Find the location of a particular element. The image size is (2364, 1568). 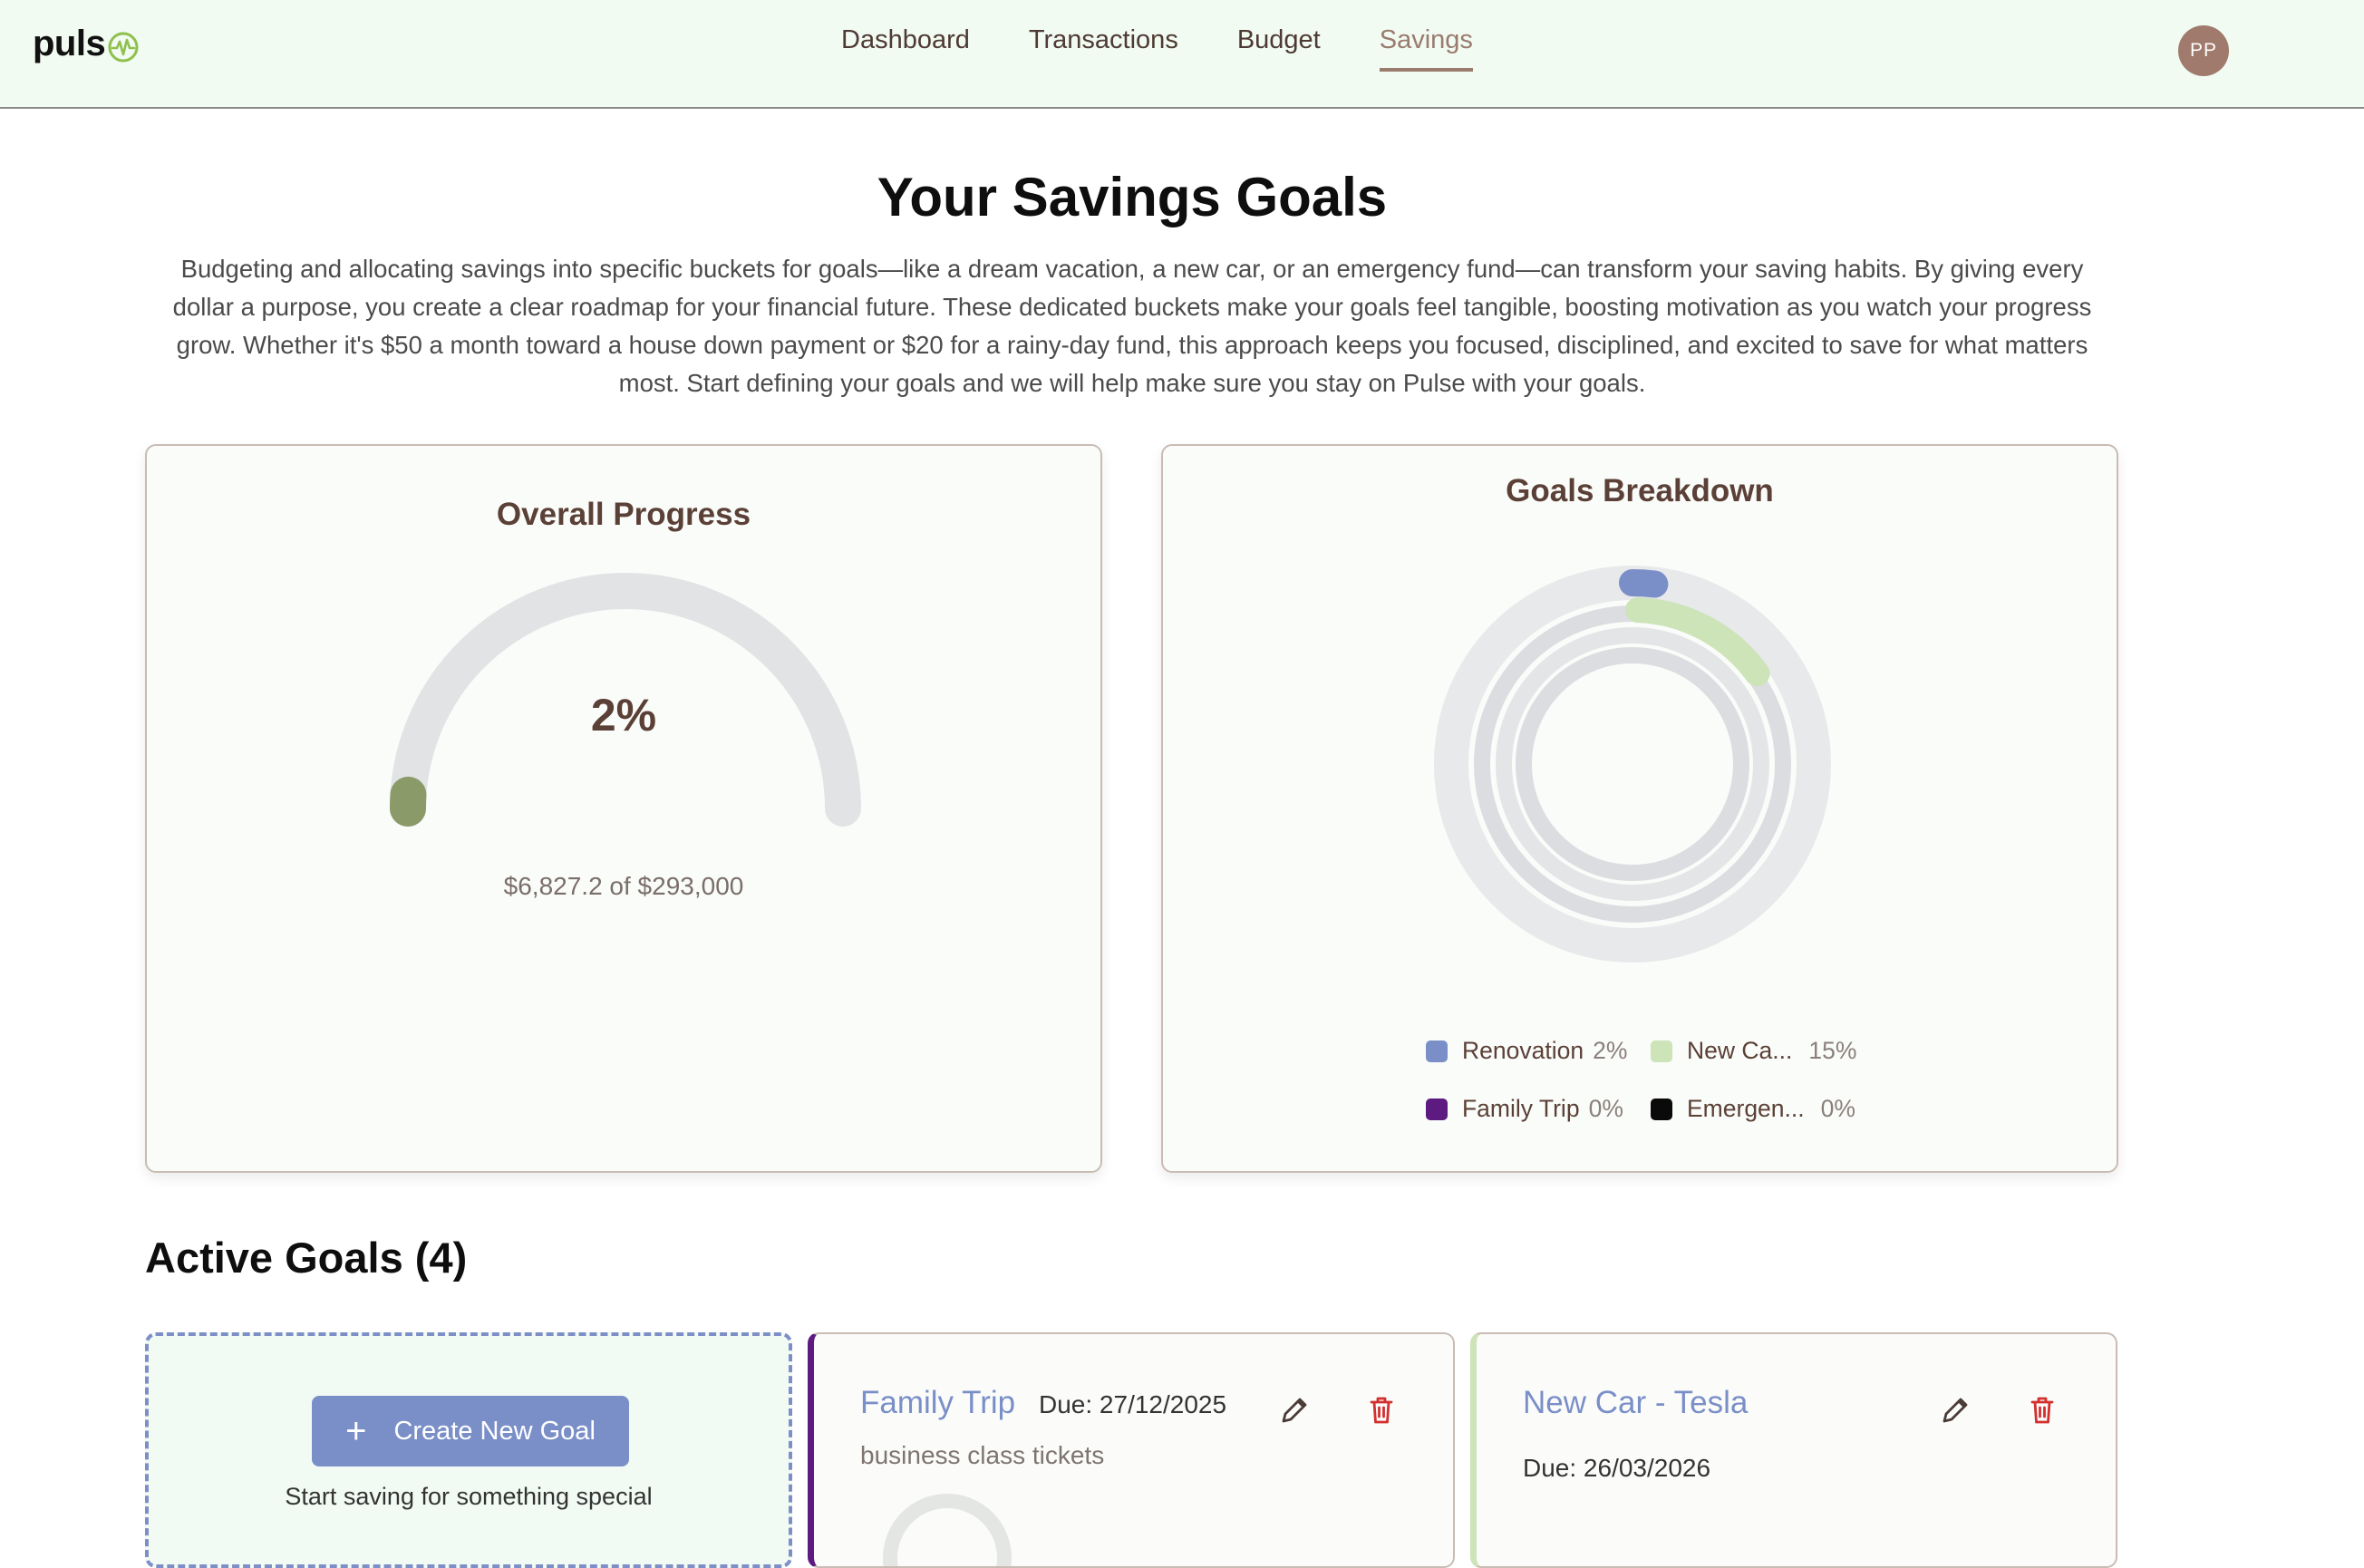

main-nav: Dashboard Transactions Budget Savings is located at coordinates (1186, 49).